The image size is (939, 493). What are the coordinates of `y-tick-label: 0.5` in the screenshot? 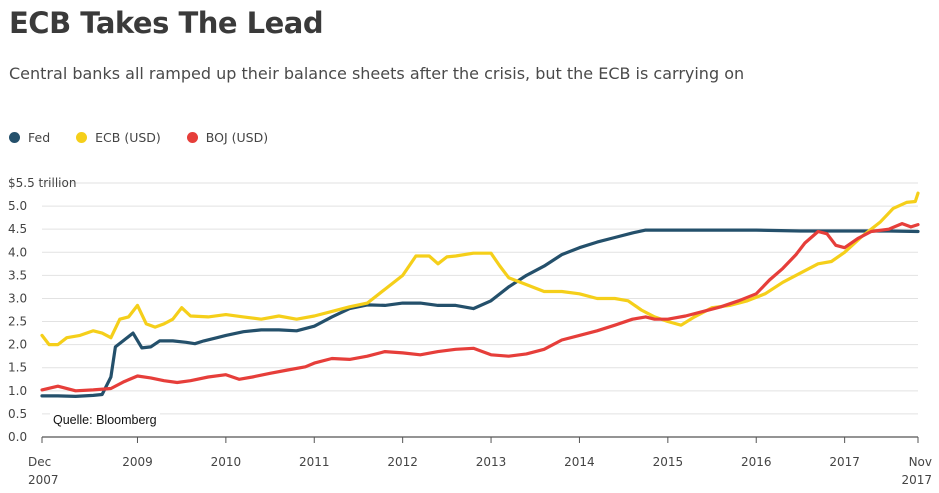 It's located at (17, 414).